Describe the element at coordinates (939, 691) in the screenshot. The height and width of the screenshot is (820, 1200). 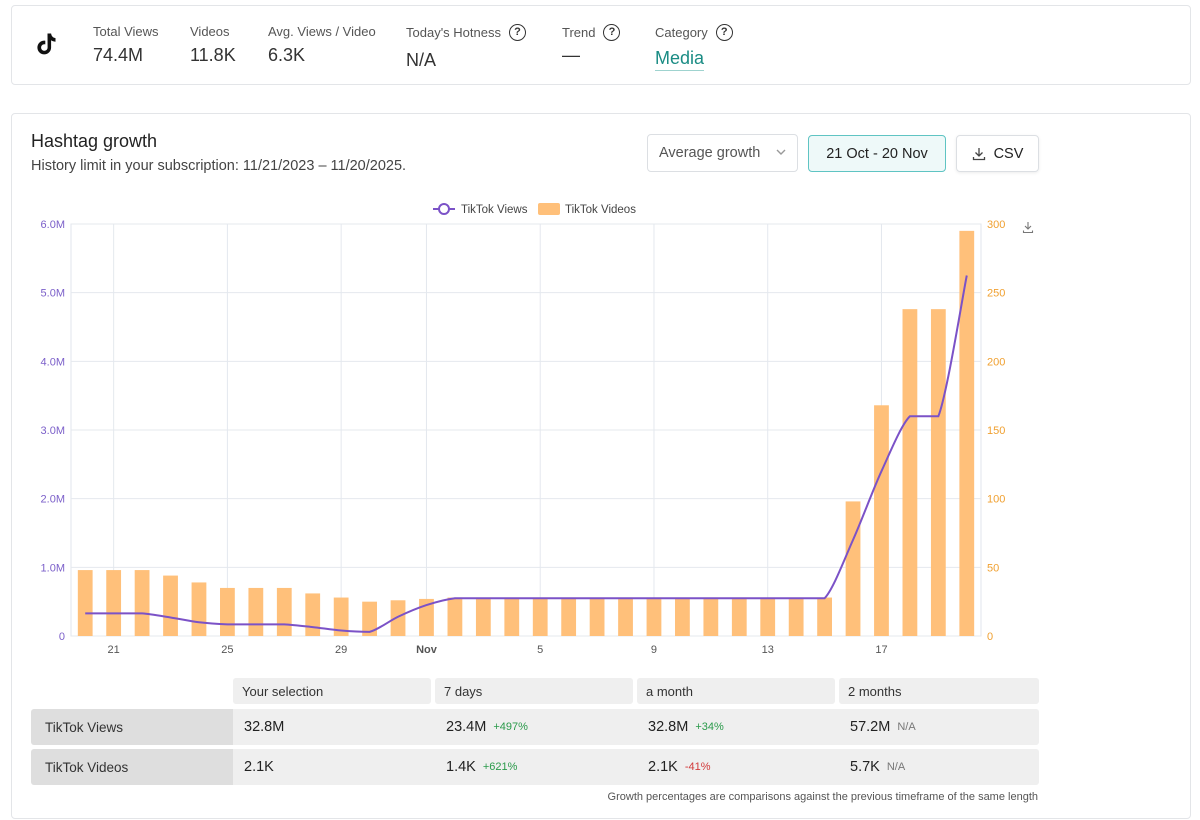
I see `table-header: 2 months` at that location.